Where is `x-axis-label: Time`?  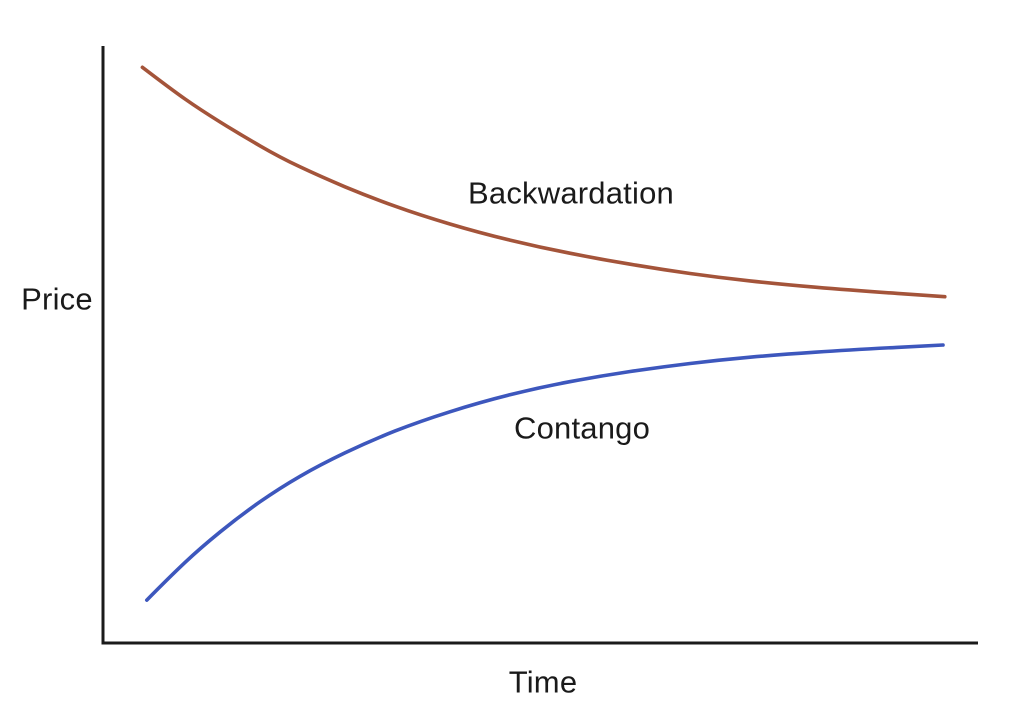 x-axis-label: Time is located at coordinates (543, 682).